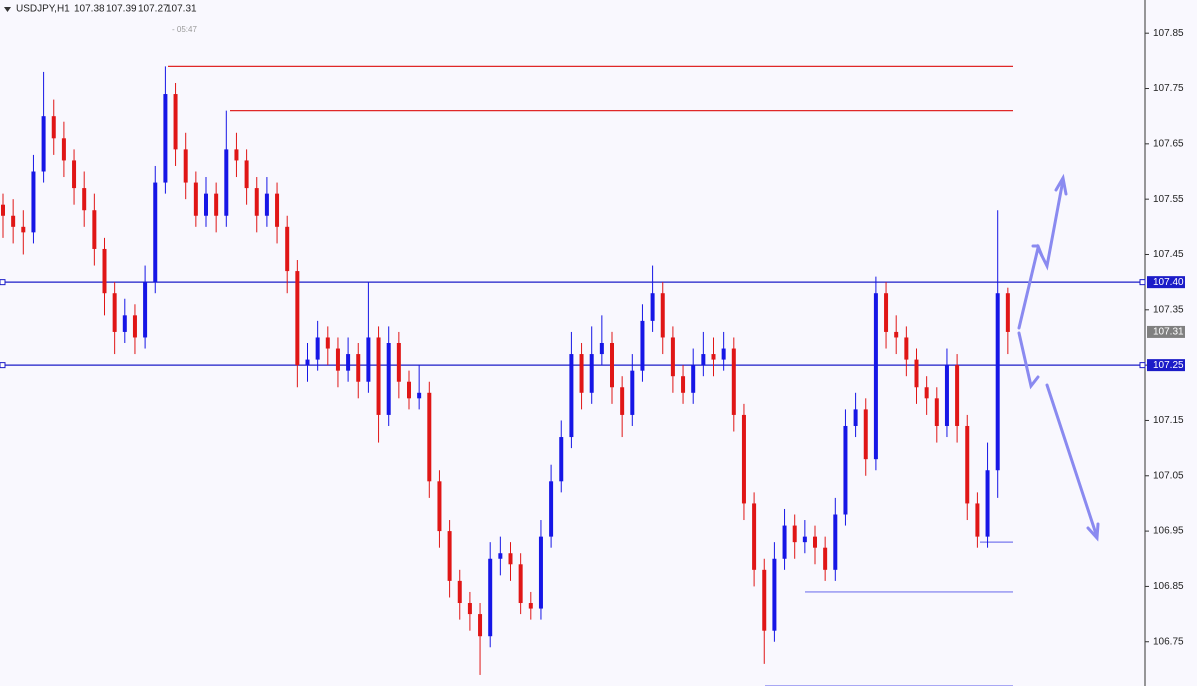  Describe the element at coordinates (153, 9) in the screenshot. I see `header-low: 107.27` at that location.